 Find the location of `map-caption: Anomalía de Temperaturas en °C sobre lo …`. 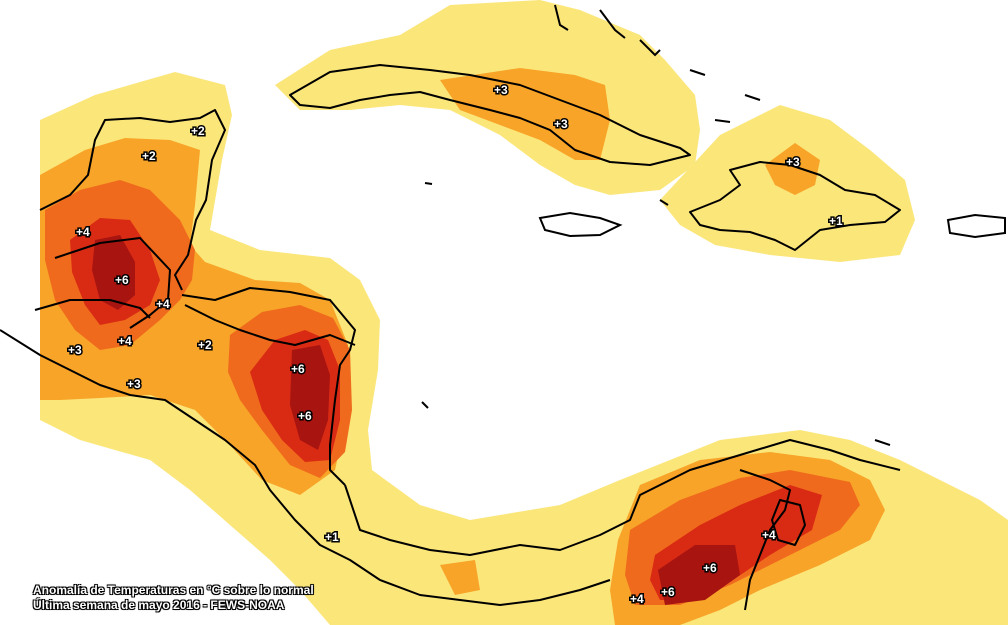

map-caption: Anomalía de Temperaturas en °C sobre lo … is located at coordinates (173, 598).